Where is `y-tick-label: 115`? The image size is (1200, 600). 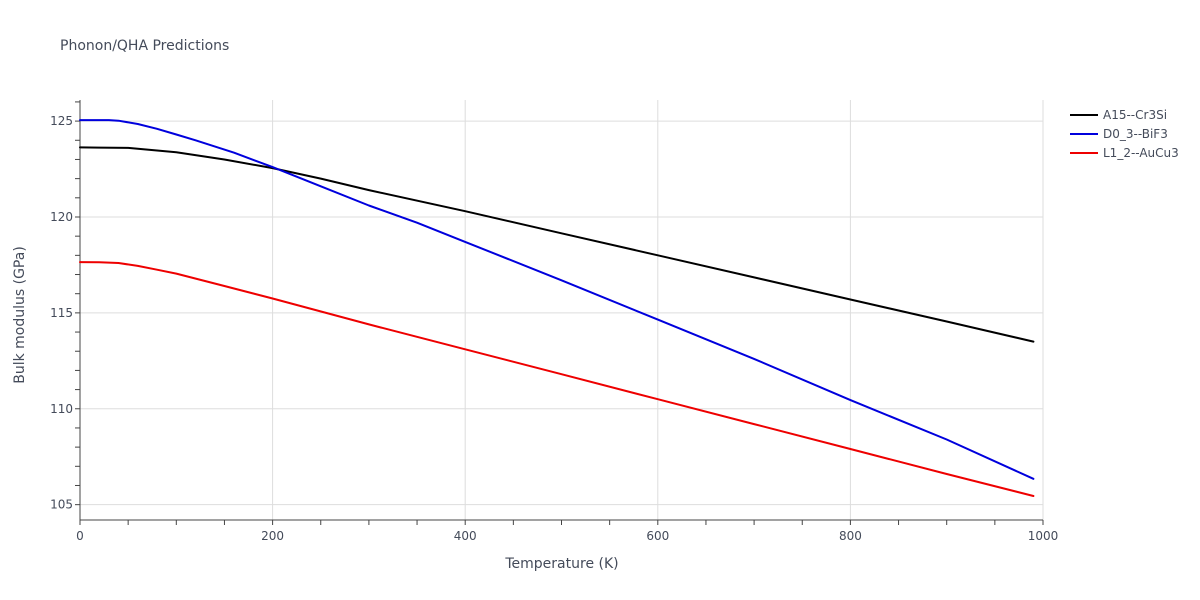 y-tick-label: 115 is located at coordinates (61, 313).